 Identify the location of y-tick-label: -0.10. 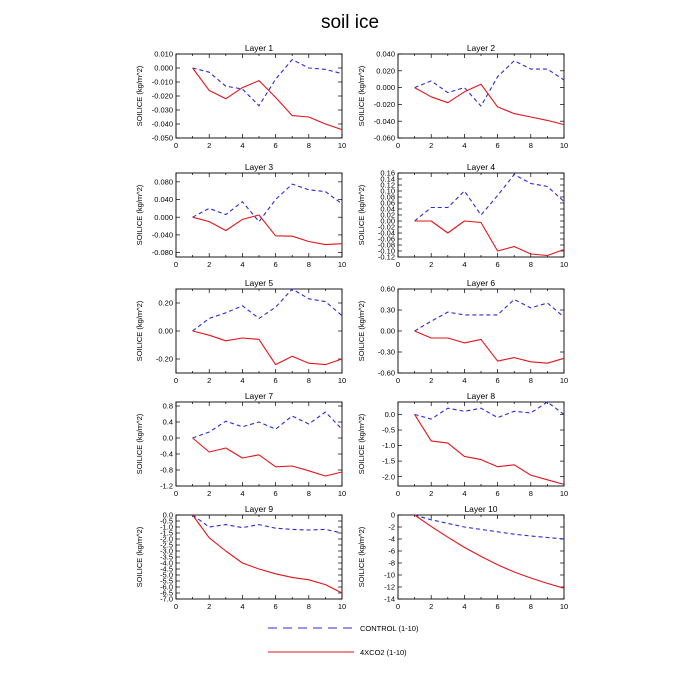
(386, 251).